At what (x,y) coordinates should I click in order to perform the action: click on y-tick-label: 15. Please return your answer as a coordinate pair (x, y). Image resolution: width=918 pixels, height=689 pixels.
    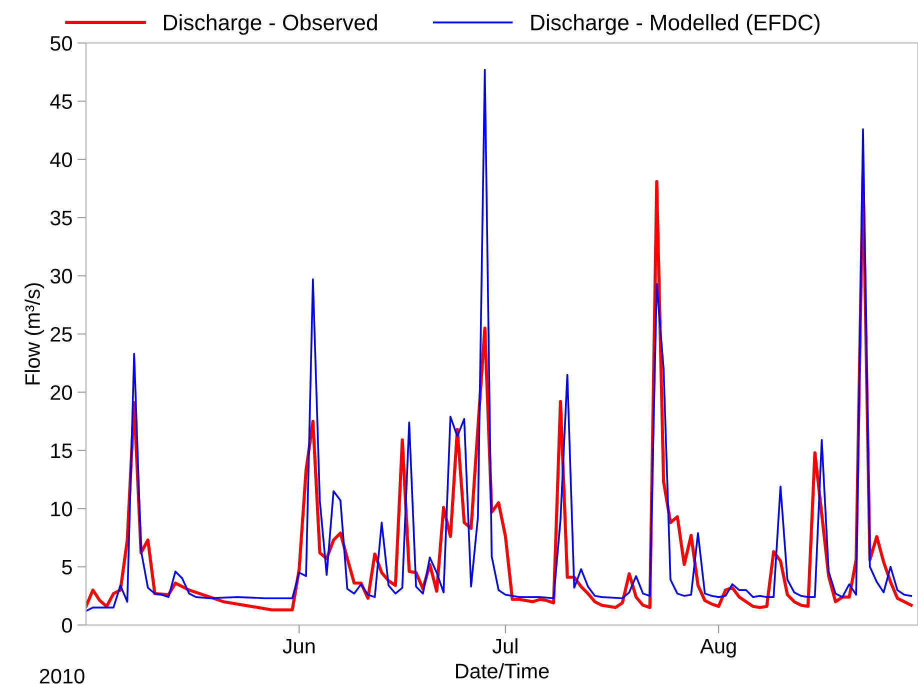
    Looking at the image, I should click on (61, 451).